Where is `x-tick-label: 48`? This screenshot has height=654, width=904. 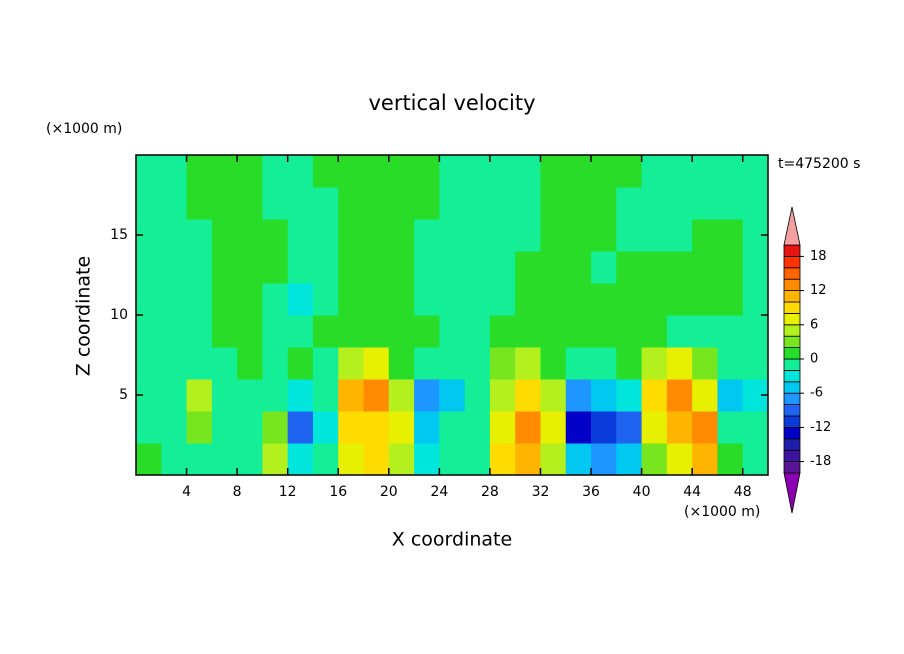 x-tick-label: 48 is located at coordinates (743, 492).